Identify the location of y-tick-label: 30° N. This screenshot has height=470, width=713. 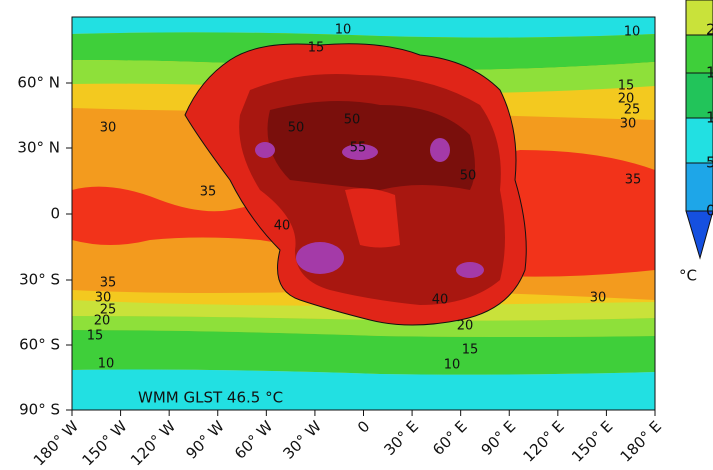
(38, 148).